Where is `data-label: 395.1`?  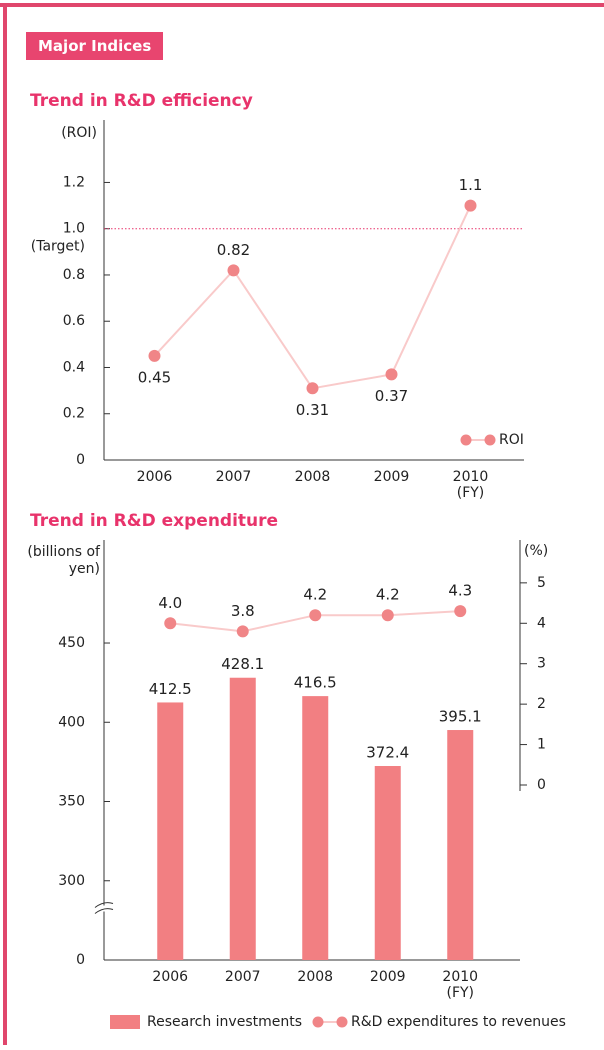 data-label: 395.1 is located at coordinates (460, 717).